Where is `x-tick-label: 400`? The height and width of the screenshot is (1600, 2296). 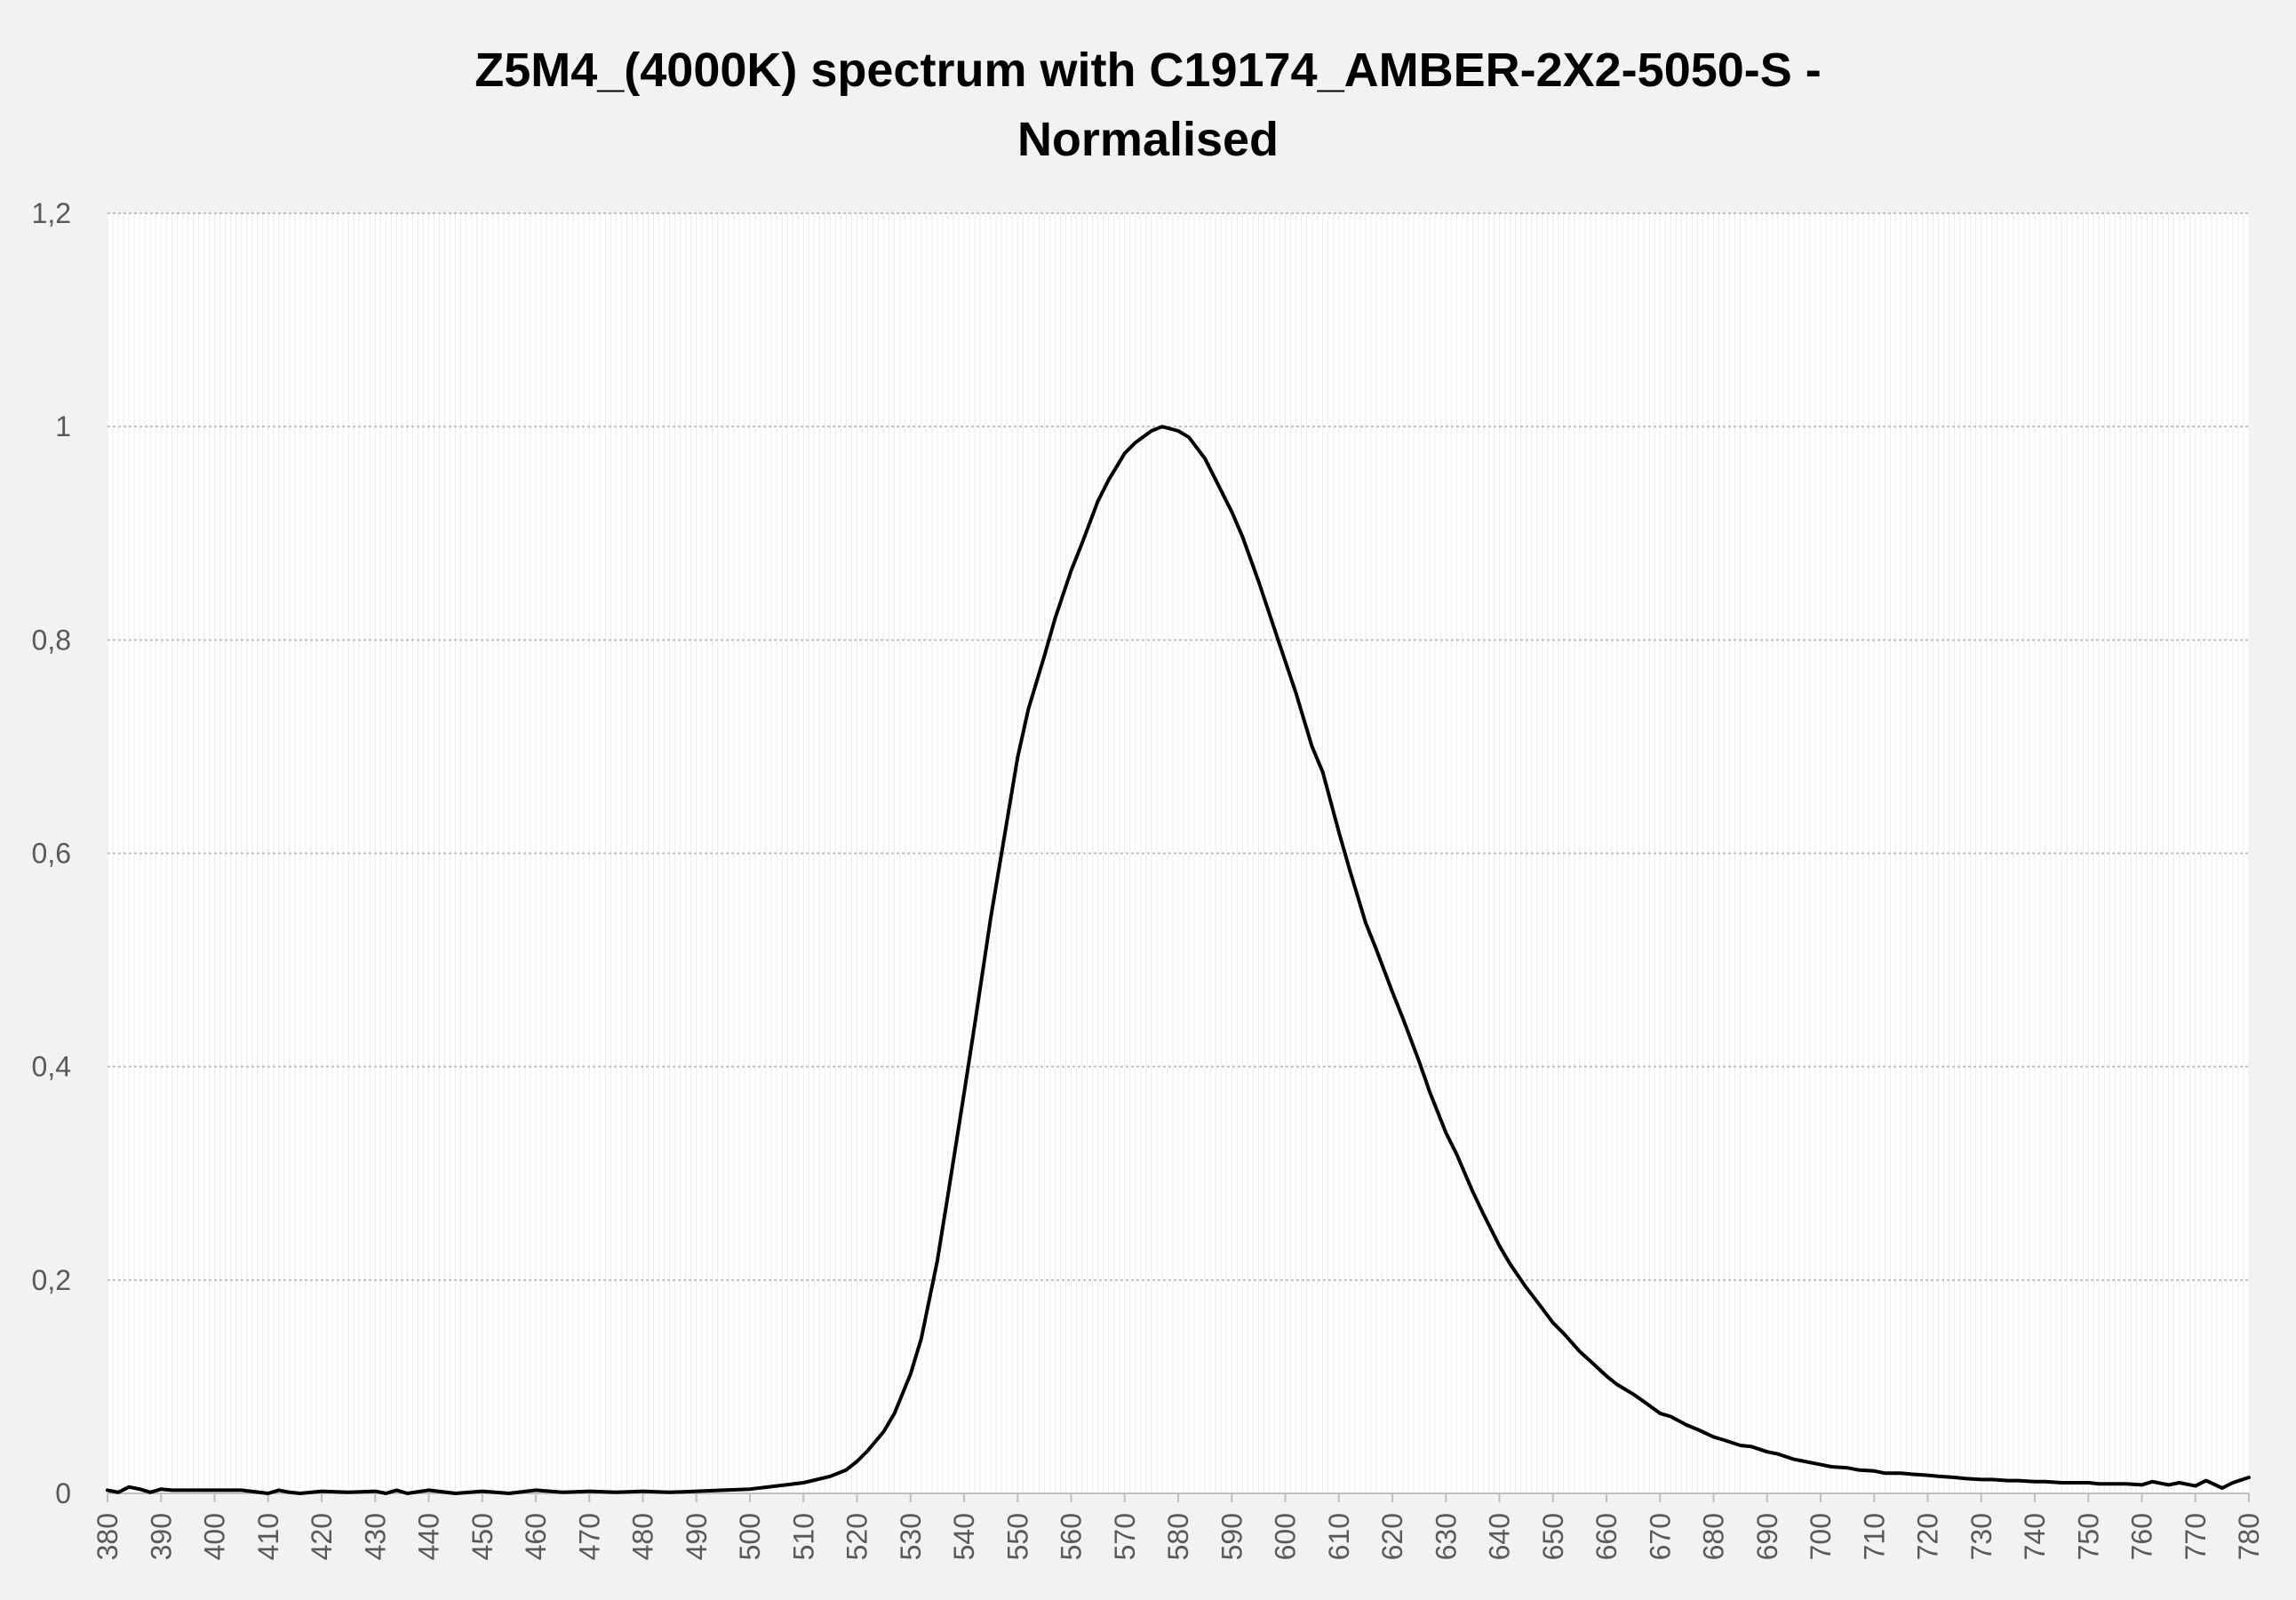
x-tick-label: 400 is located at coordinates (215, 1536).